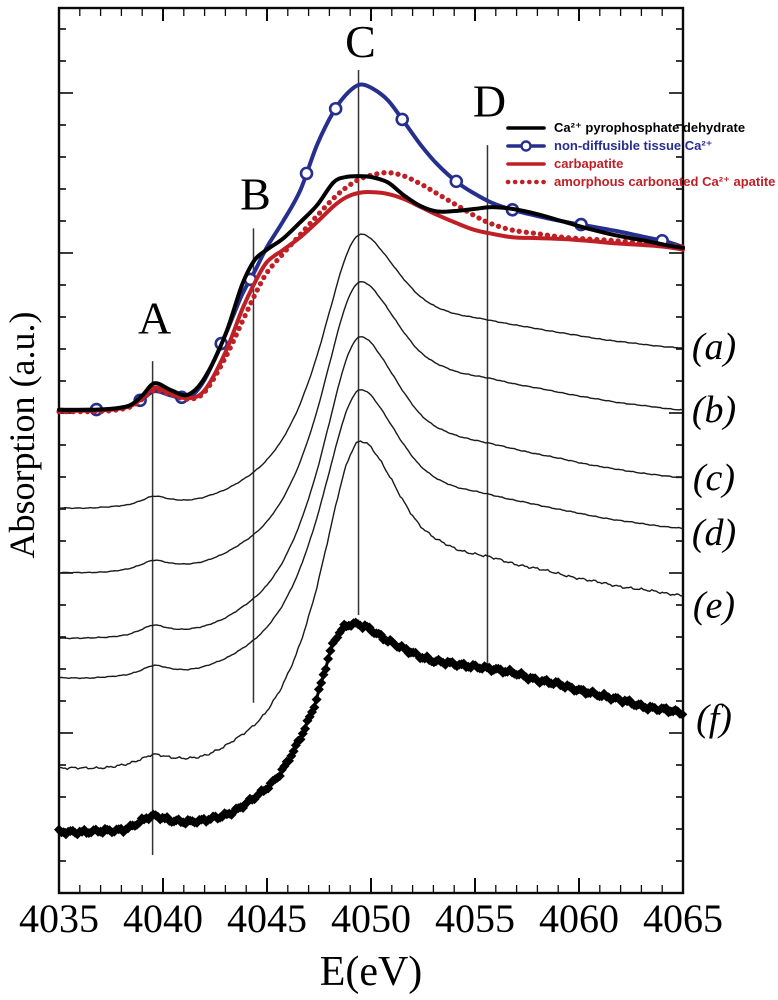 Image resolution: width=778 pixels, height=1000 pixels. I want to click on y-axis-title: Absorption (a.u.), so click(22, 435).